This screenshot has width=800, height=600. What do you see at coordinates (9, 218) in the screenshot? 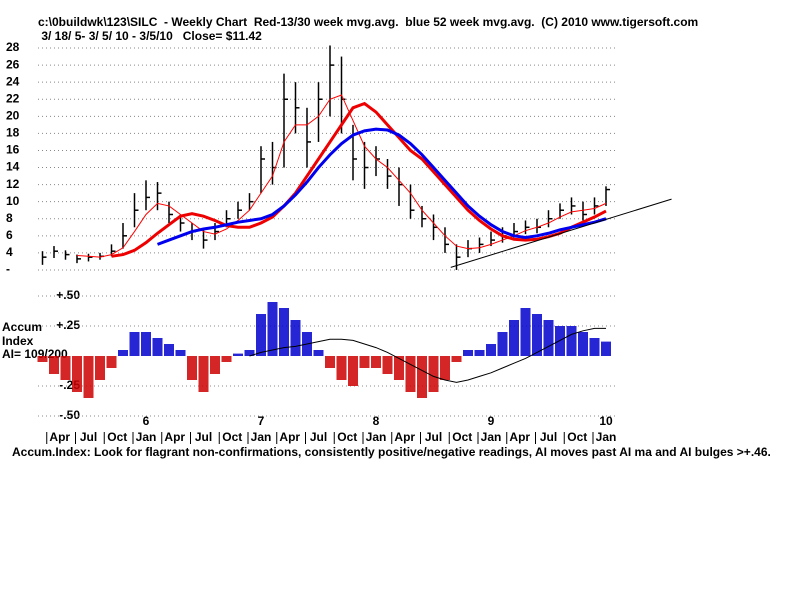
I see `y-tick-label: 8` at bounding box center [9, 218].